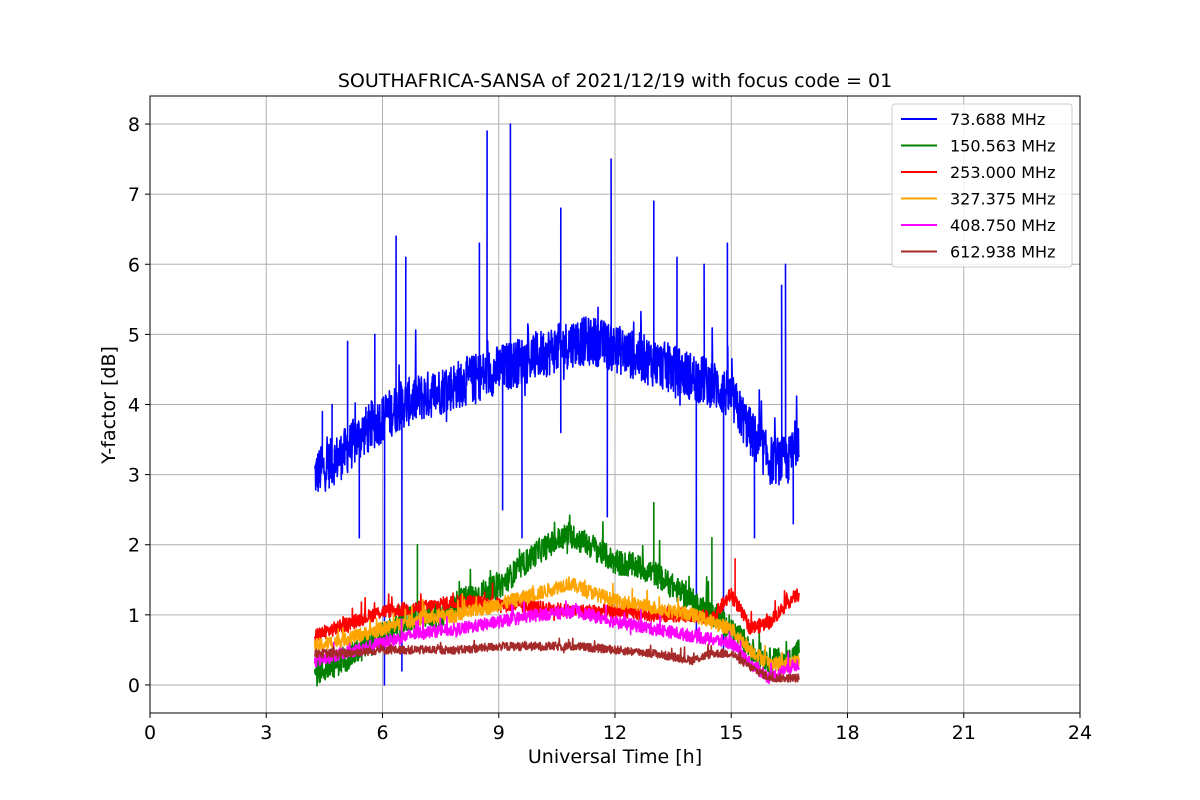 The image size is (1200, 800). What do you see at coordinates (134, 616) in the screenshot?
I see `y-tick-label: 1` at bounding box center [134, 616].